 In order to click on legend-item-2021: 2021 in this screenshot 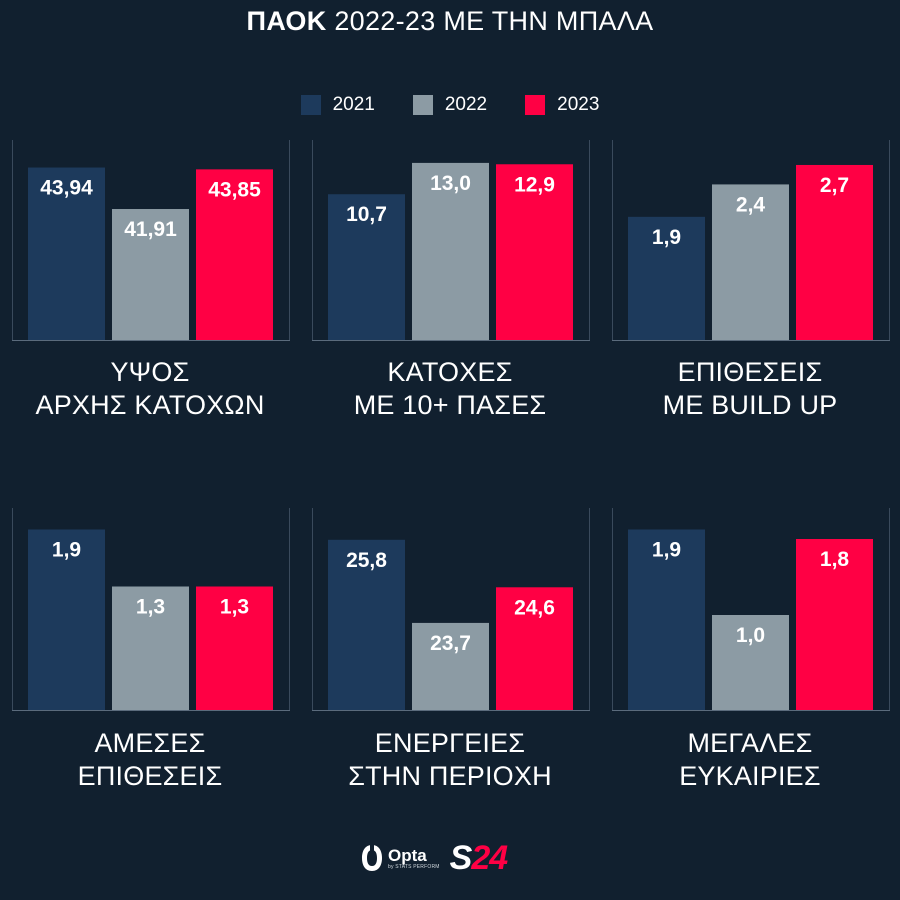, I will do `click(337, 105)`.